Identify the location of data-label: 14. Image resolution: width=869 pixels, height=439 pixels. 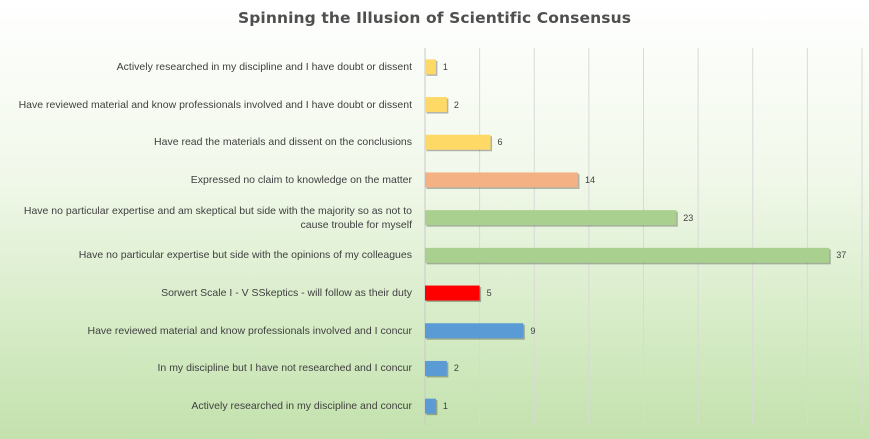
(589, 179).